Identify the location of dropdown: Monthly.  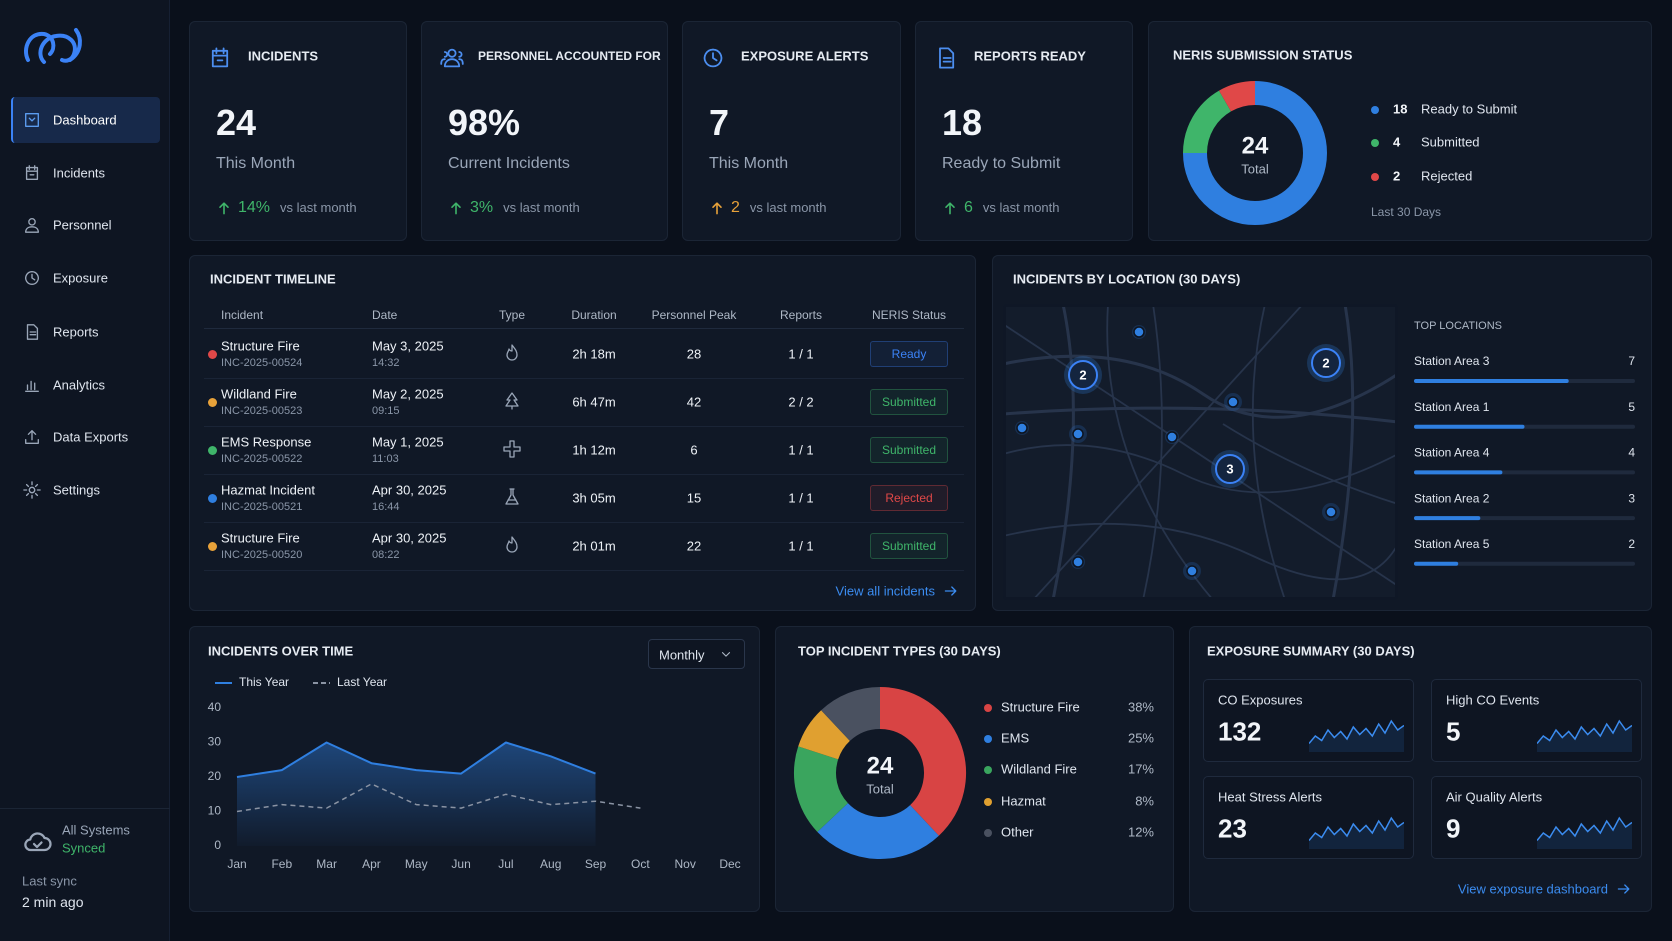
(696, 654).